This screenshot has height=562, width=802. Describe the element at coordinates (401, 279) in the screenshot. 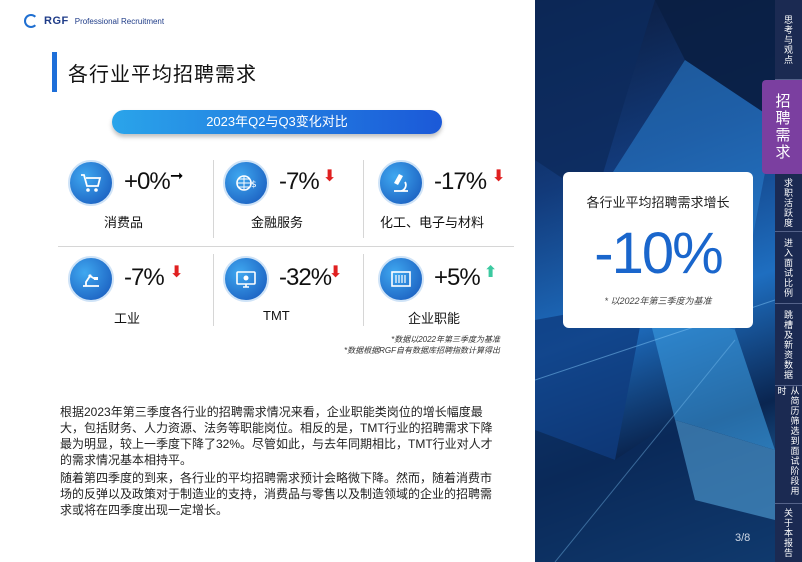

I see `office-building-icon` at that location.